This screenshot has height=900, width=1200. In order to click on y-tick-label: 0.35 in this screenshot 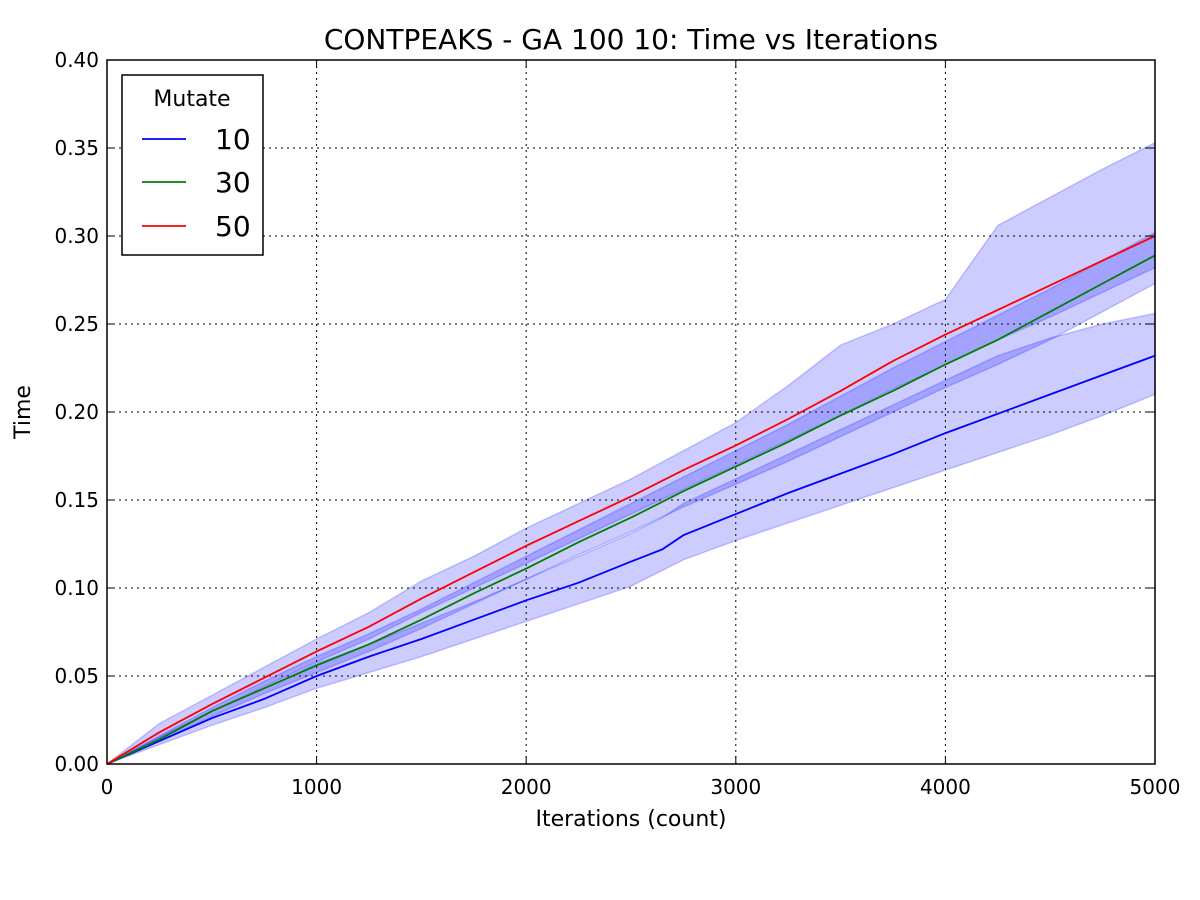, I will do `click(76, 148)`.